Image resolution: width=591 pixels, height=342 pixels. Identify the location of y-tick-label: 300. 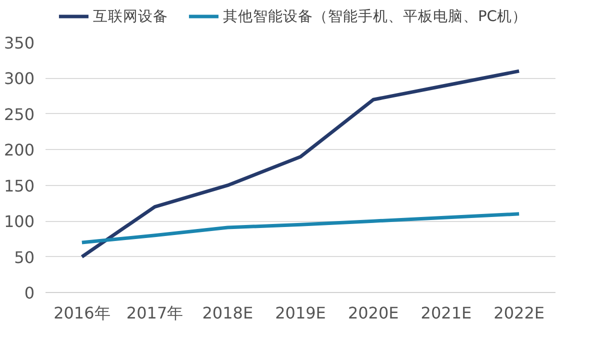
(19, 78).